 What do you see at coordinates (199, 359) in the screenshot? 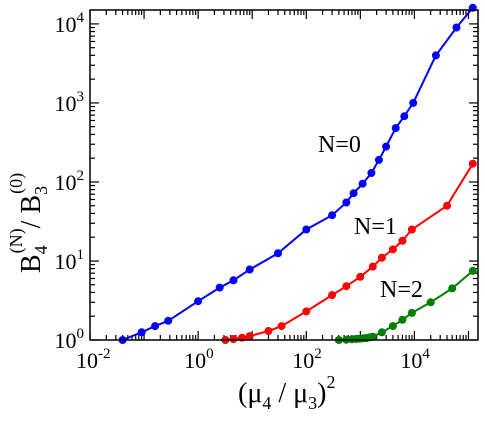
I see `x-tick-label: 10⁰` at bounding box center [199, 359].